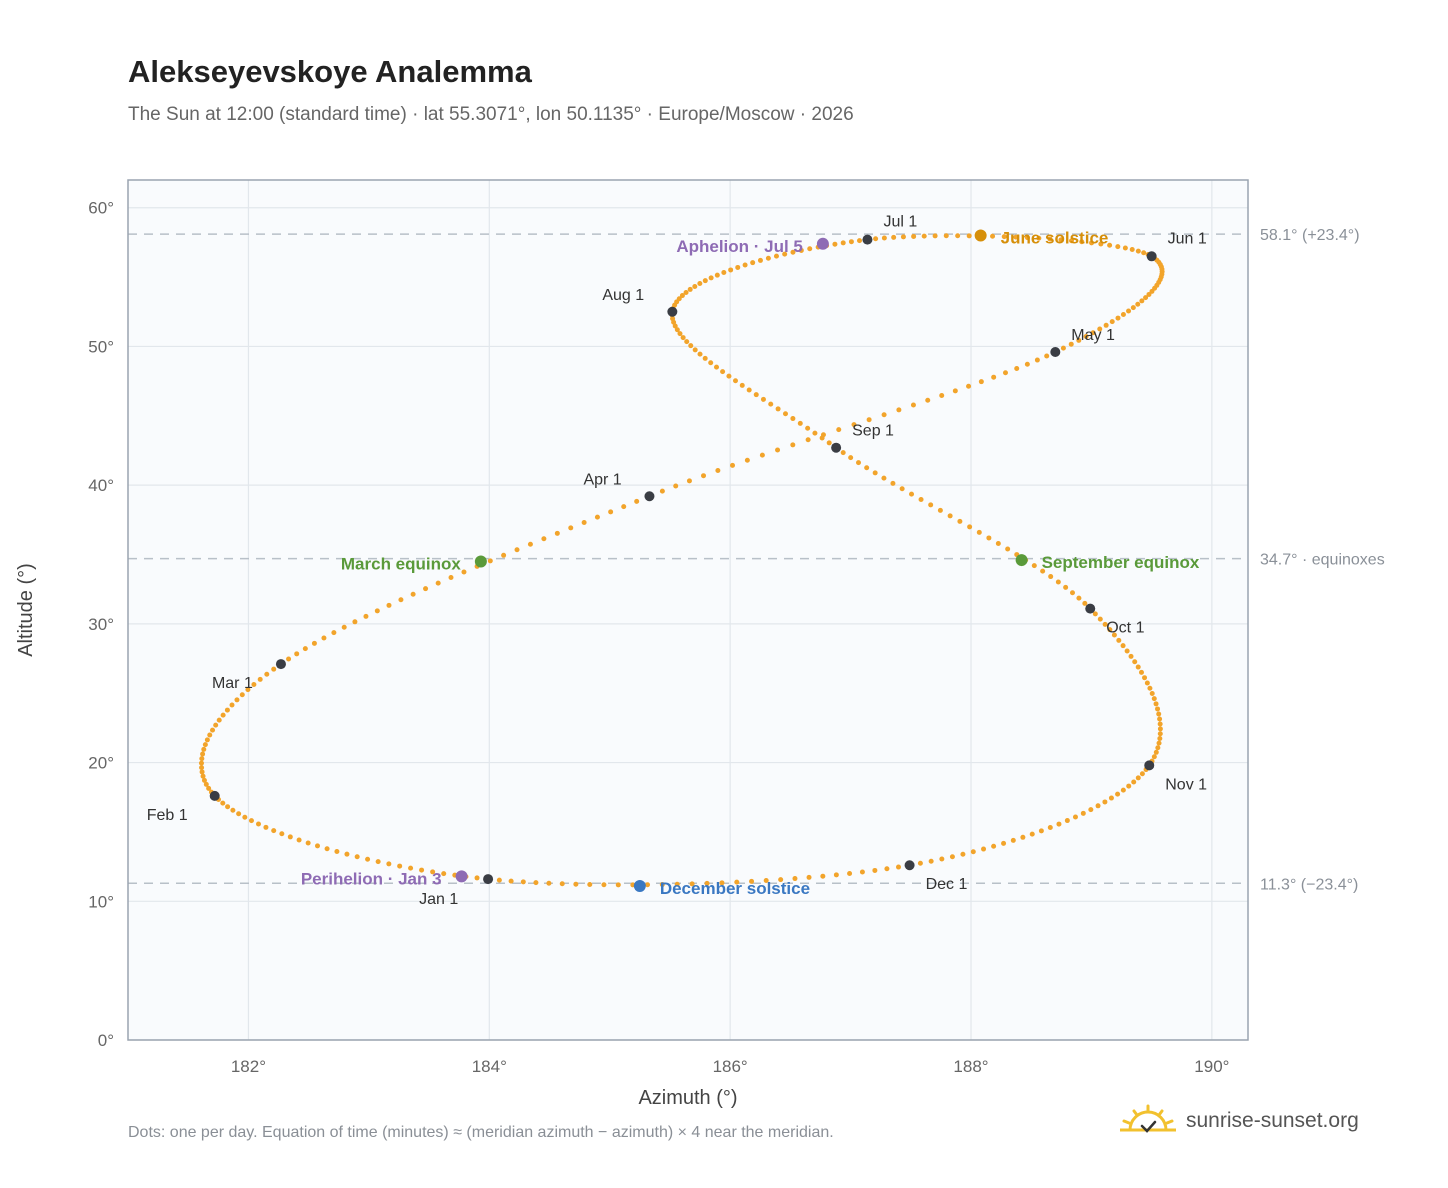 Image resolution: width=1448 pixels, height=1188 pixels. I want to click on event-label: March equinox, so click(401, 563).